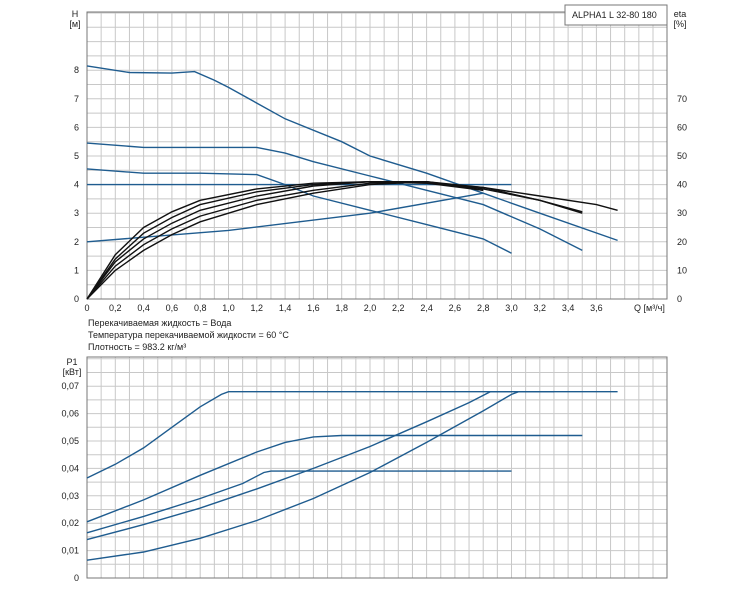  I want to click on power-axis-unit: [кВт], so click(72, 372).